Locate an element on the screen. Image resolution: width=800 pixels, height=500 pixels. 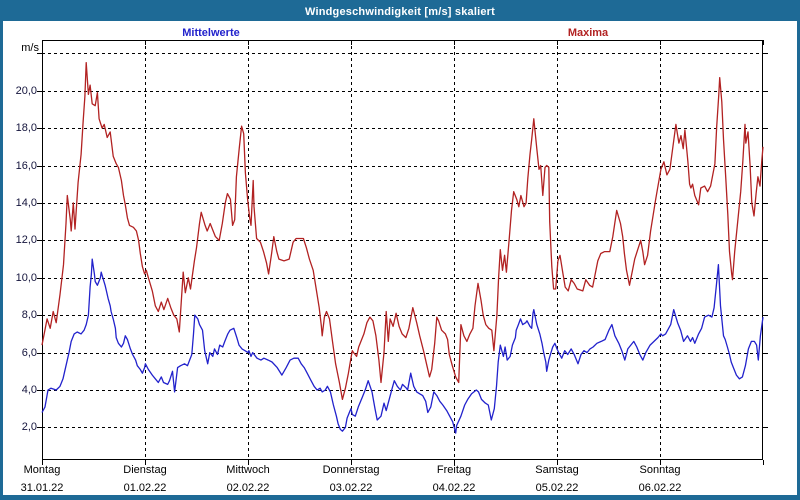
x-axis-date-label: 31.01.22 is located at coordinates (42, 488).